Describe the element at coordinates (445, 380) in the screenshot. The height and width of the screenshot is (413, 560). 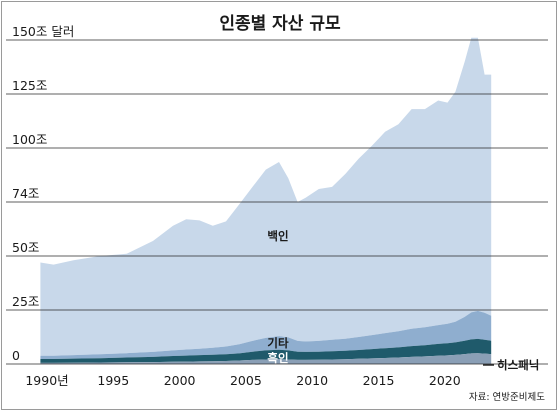
I see `x-tick-label: 2020` at that location.